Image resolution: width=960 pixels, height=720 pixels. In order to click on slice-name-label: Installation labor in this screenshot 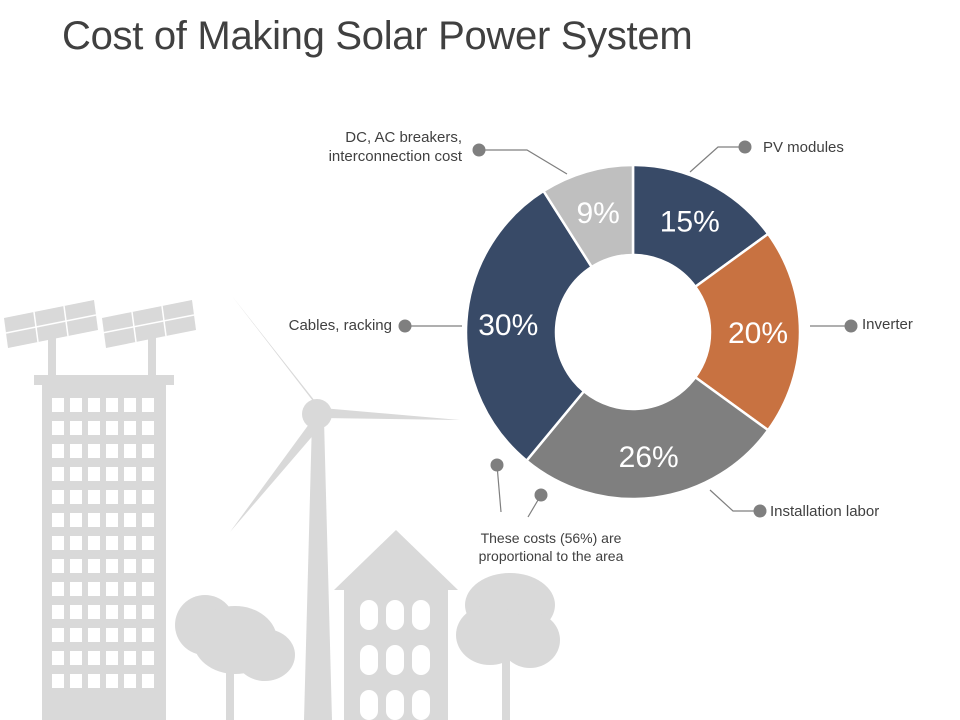, I will do `click(824, 511)`.